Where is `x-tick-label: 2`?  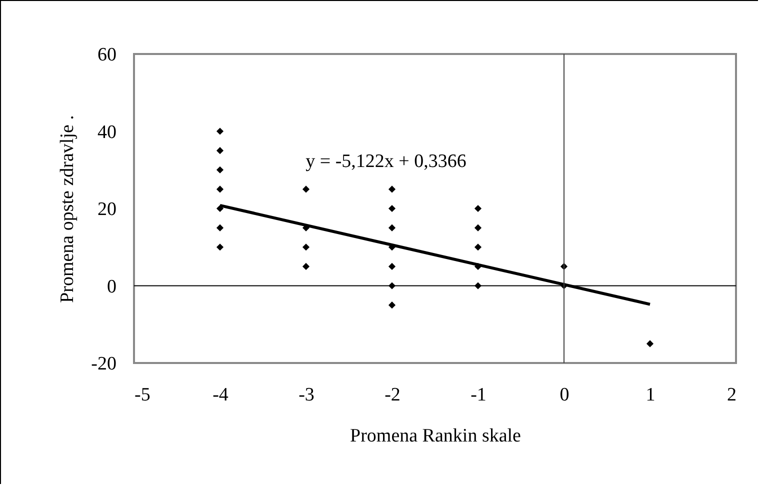 x-tick-label: 2 is located at coordinates (731, 395).